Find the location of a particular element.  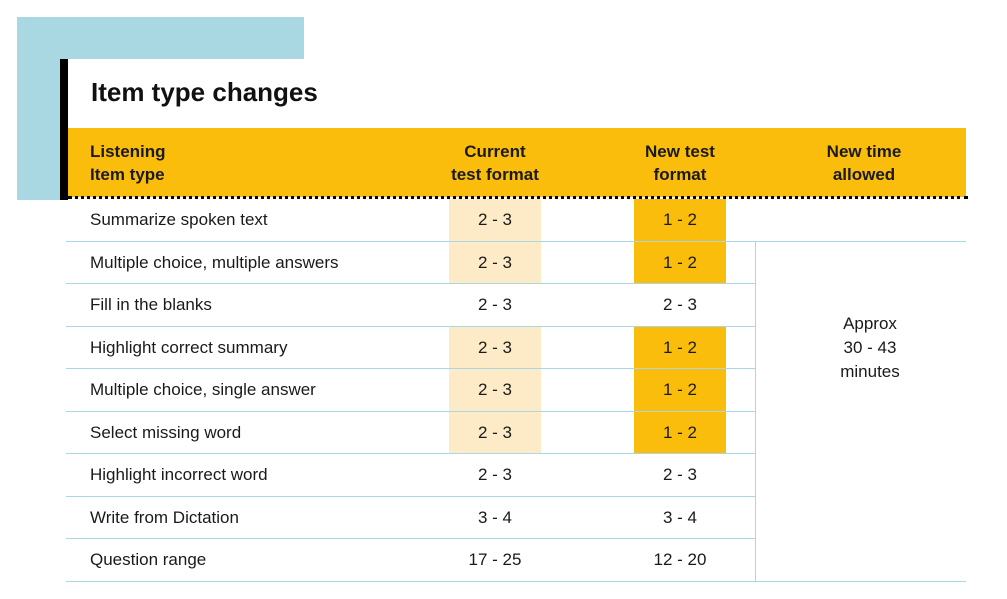

item-type-cell: Highlight incorrect word is located at coordinates (179, 474).